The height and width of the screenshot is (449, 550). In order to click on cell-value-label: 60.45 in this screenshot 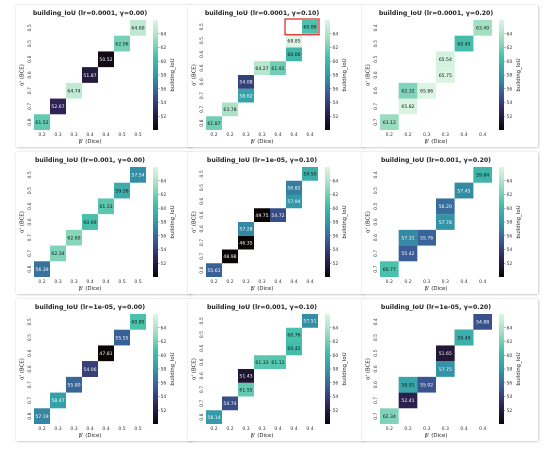, I will do `click(463, 44)`.